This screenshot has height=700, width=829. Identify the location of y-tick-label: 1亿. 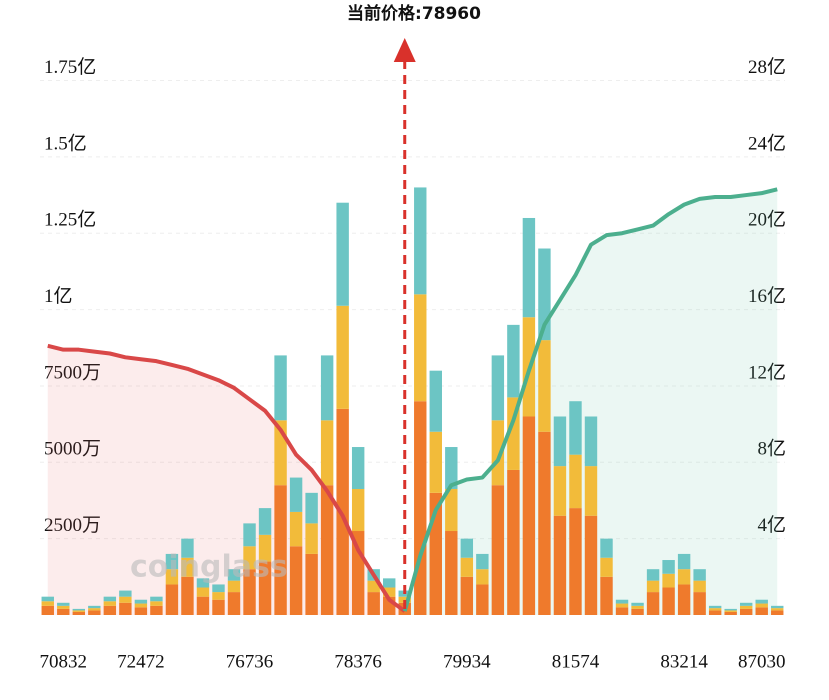
(58, 296).